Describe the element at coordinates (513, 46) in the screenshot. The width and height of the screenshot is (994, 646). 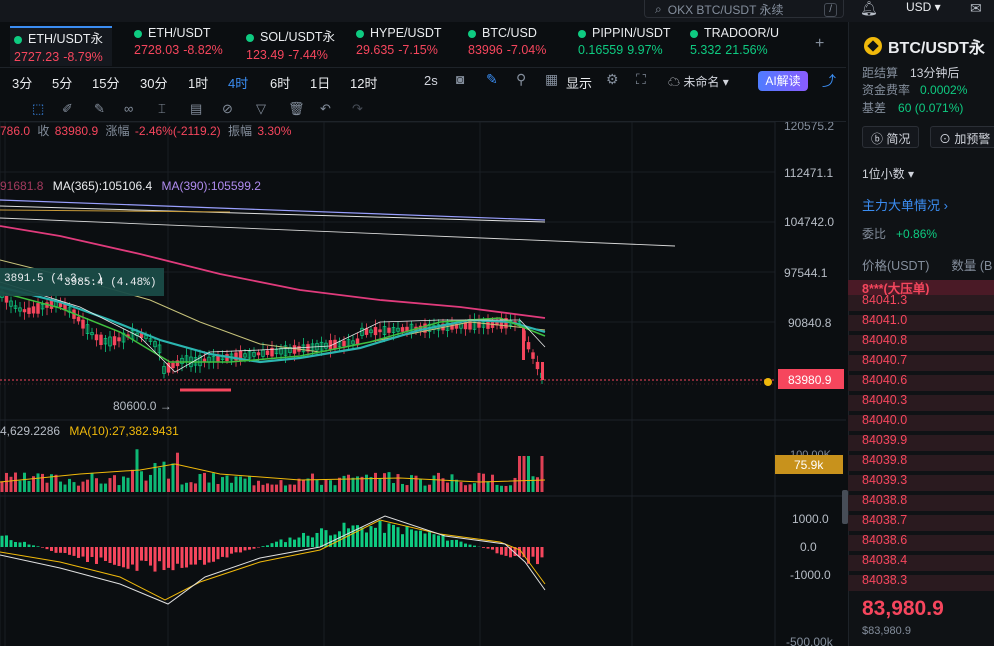
I see `ticker-tab: BTC/USD 83996 -7.04%` at that location.